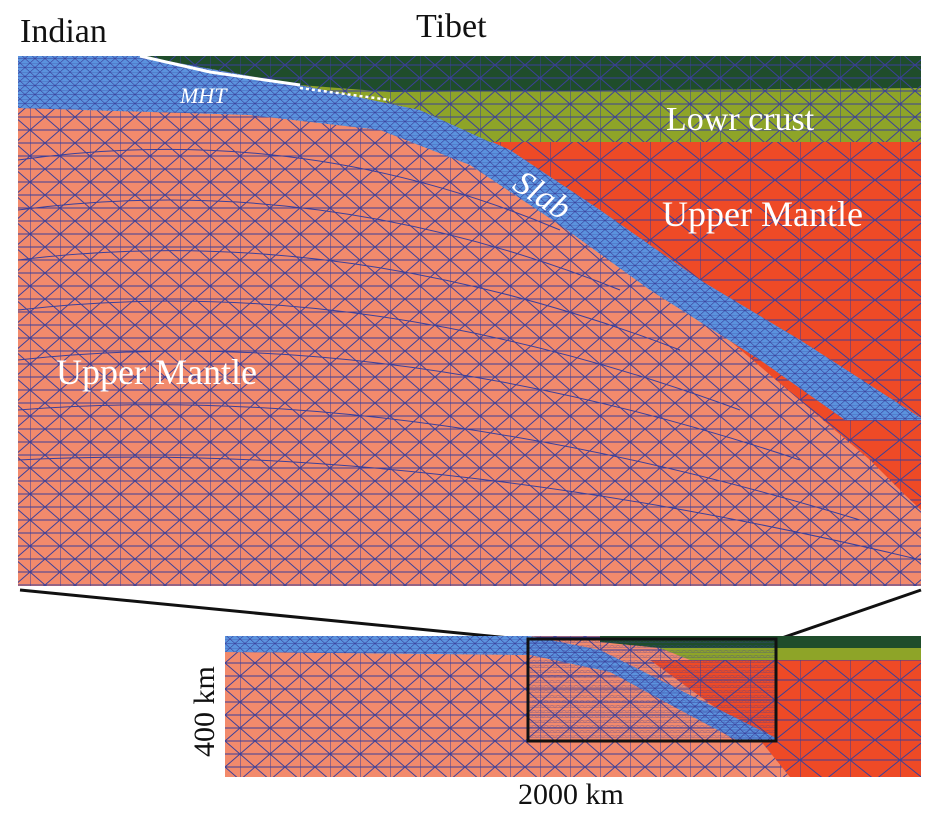 This screenshot has height=816, width=939. Describe the element at coordinates (762, 214) in the screenshot. I see `label-upper-mantle-tibet: Upper Mantle` at that location.